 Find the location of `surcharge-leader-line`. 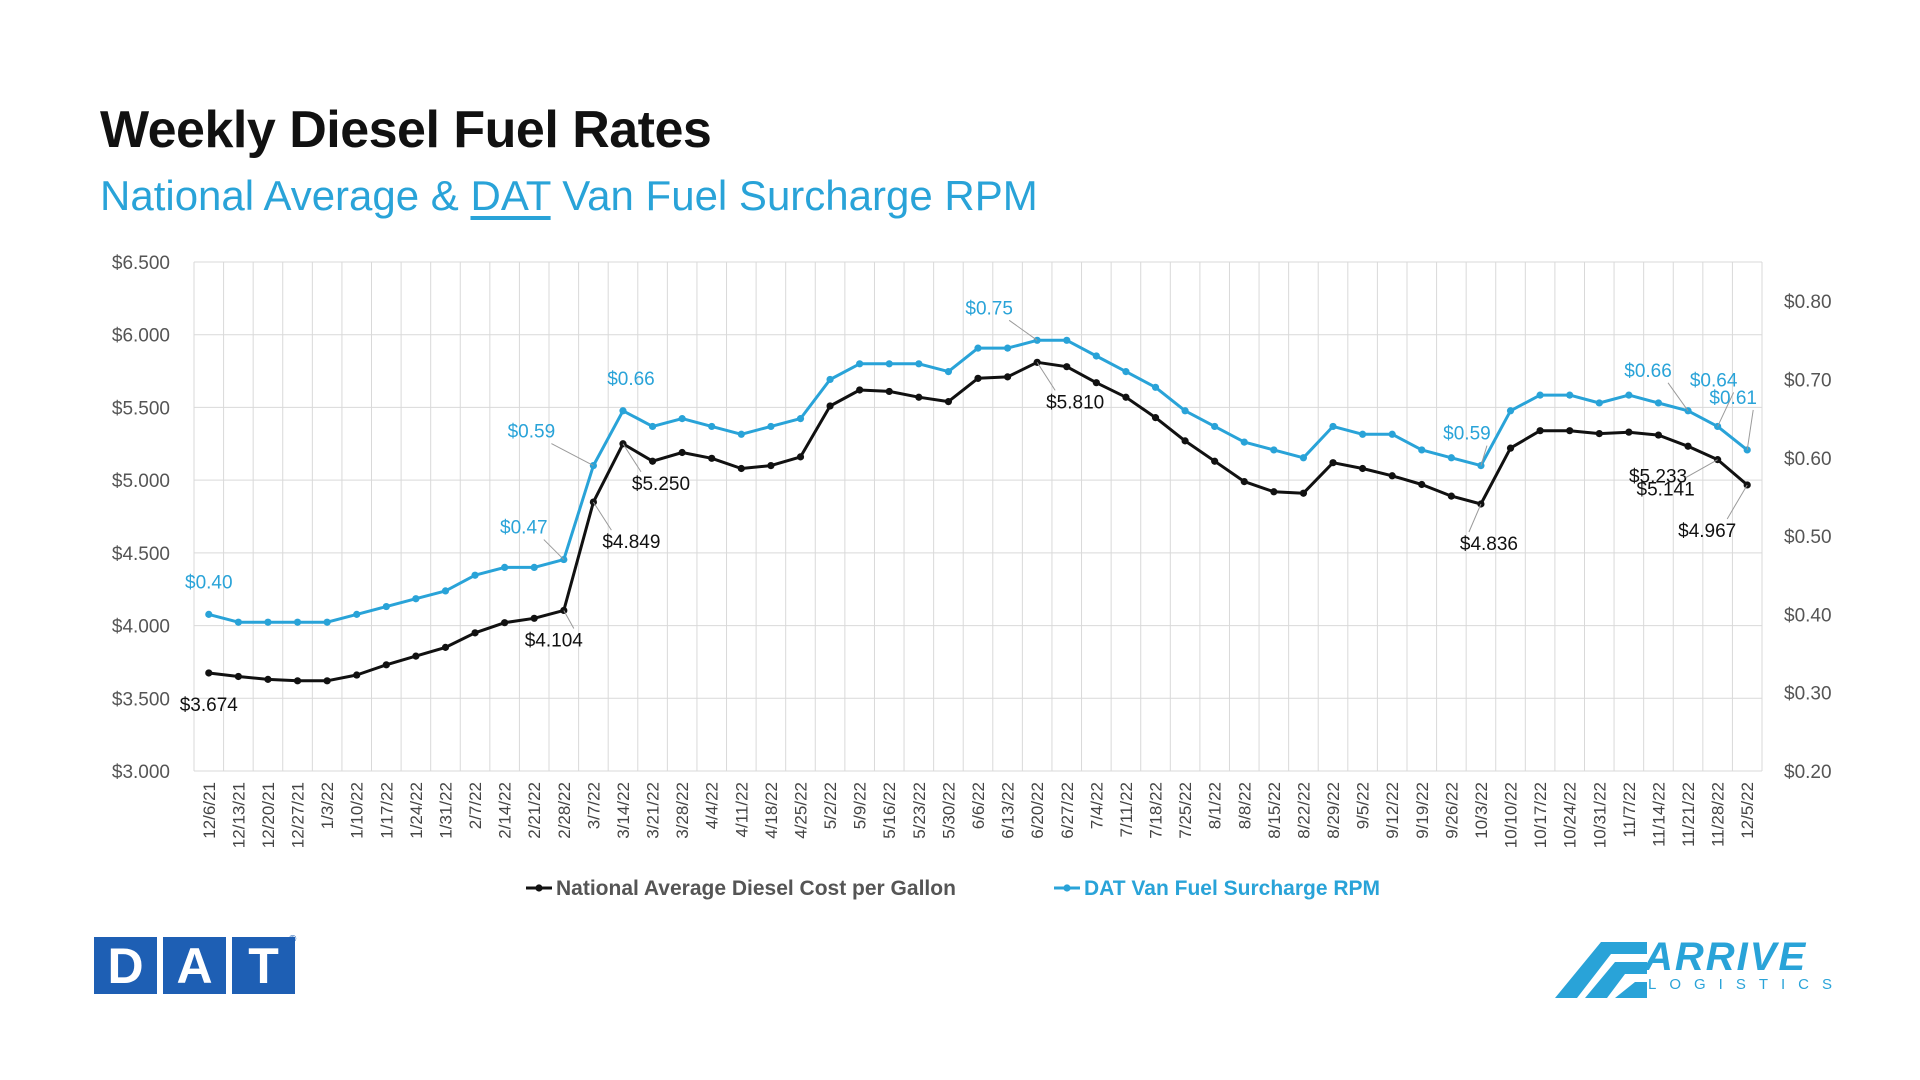

surcharge-leader-line is located at coordinates (1750, 430).